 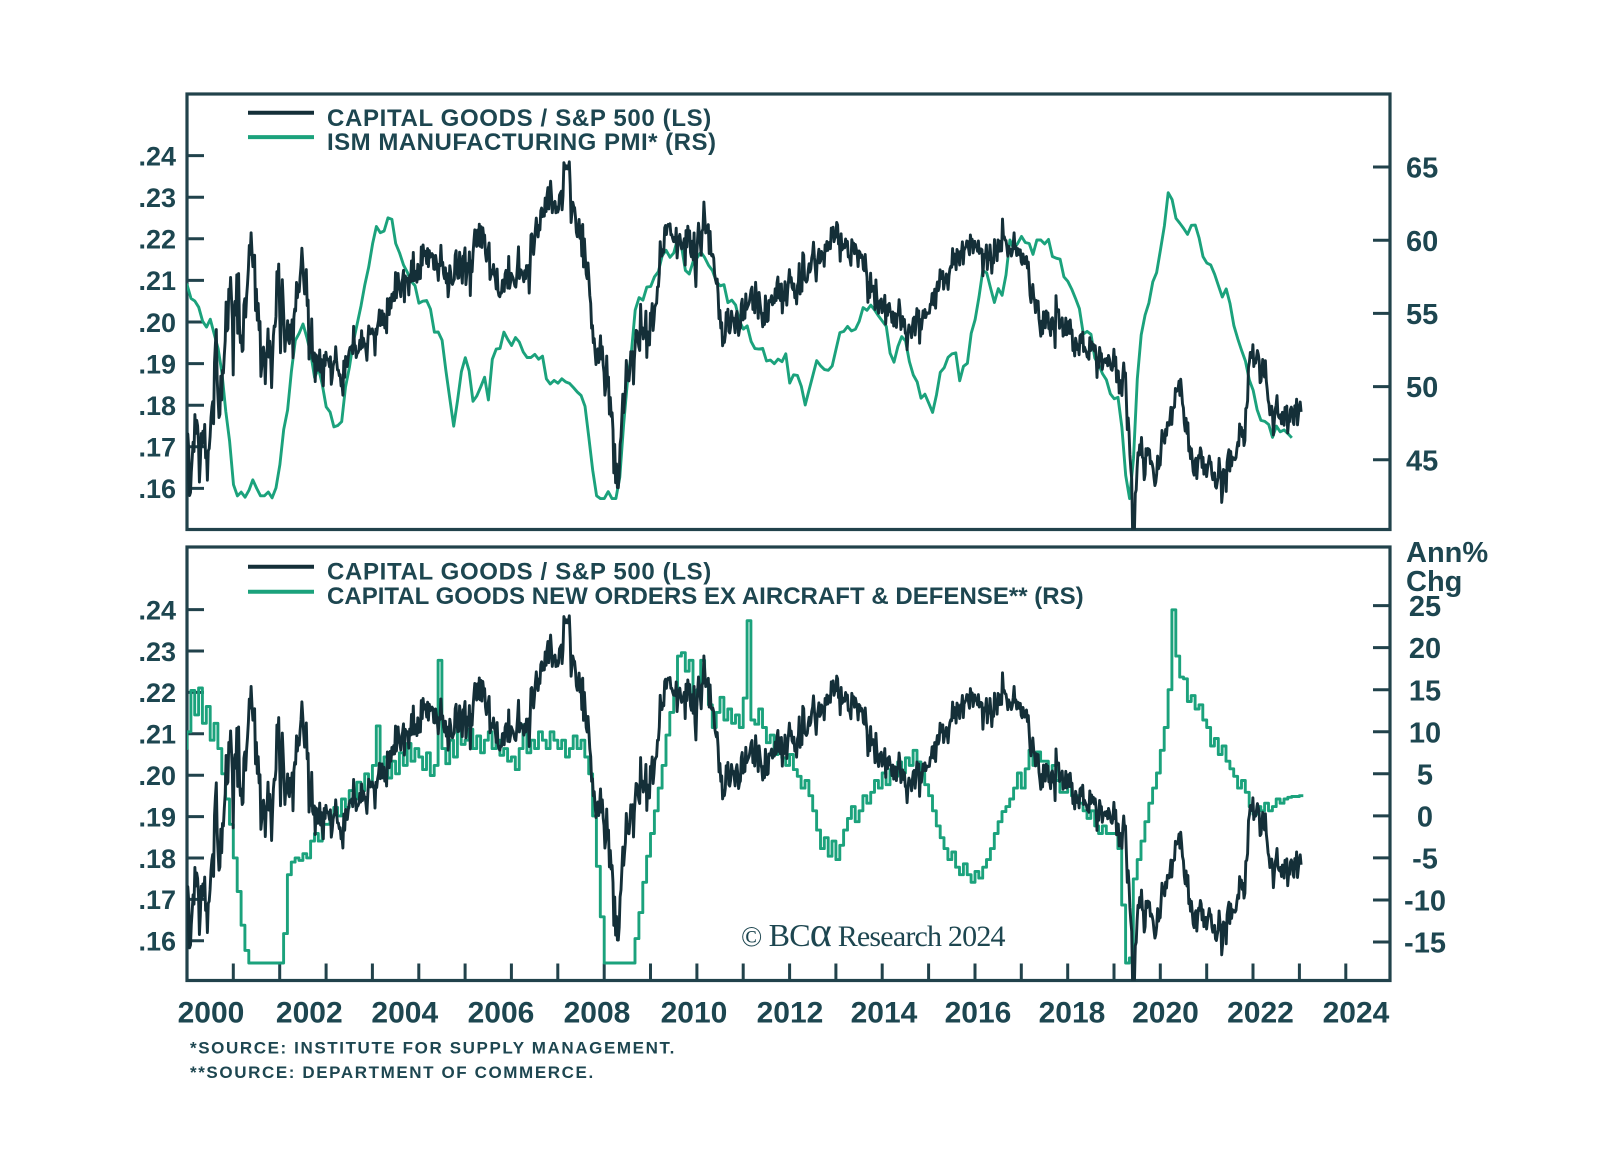 I want to click on svg-text: 2002, so click(x=309, y=1012).